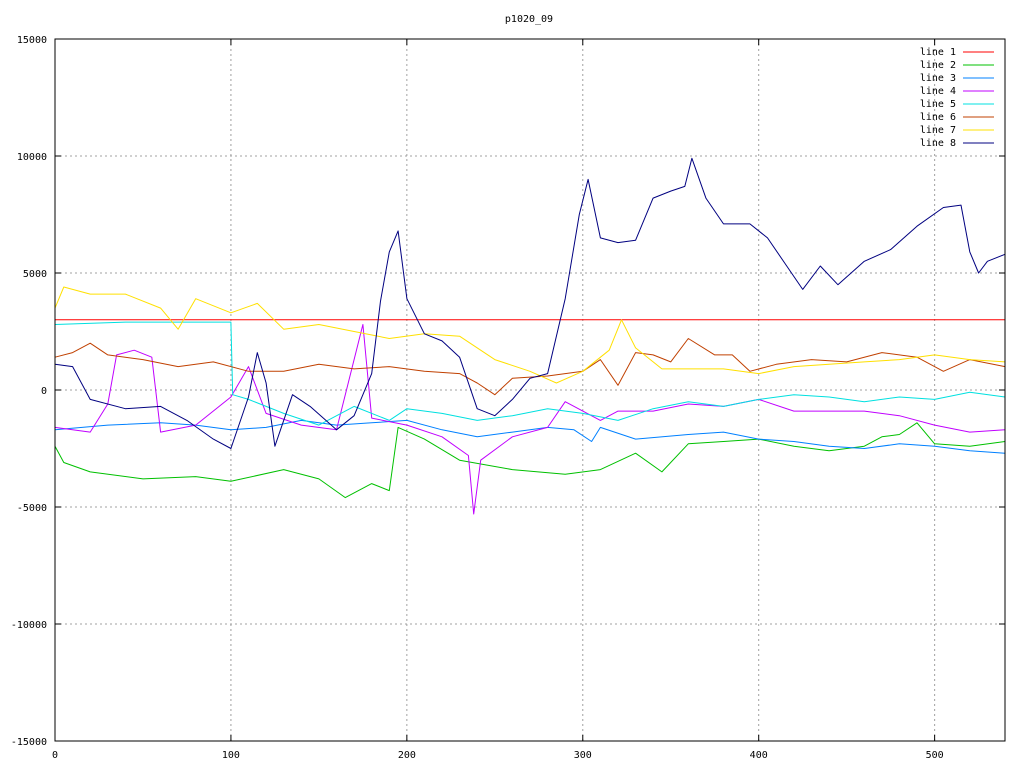 Image resolution: width=1024 pixels, height=768 pixels. I want to click on y-tick-label: -10000, so click(29, 625).